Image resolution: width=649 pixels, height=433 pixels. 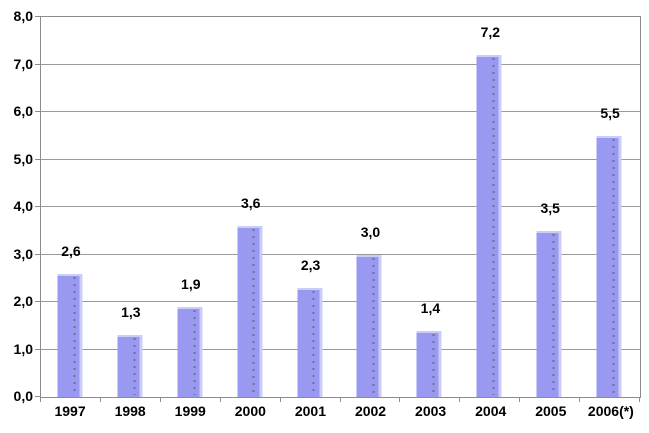 I want to click on bar-value-label: 5,5, so click(x=610, y=112).